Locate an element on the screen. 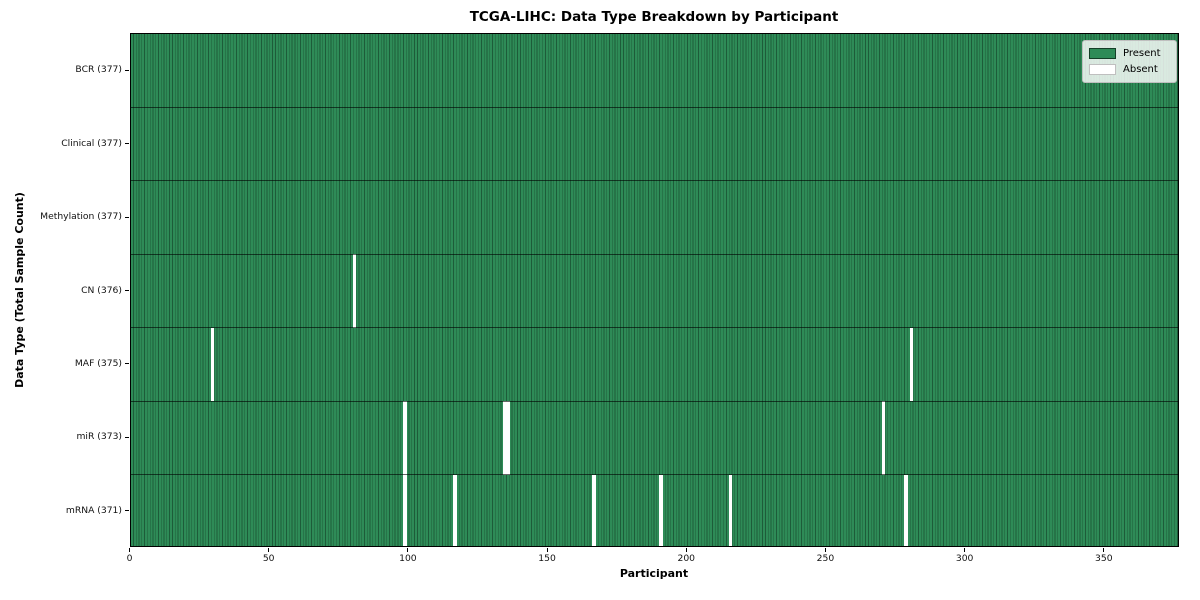 The image size is (1200, 600). y-tick-label-Methylation: Methylation (377) is located at coordinates (81, 217).